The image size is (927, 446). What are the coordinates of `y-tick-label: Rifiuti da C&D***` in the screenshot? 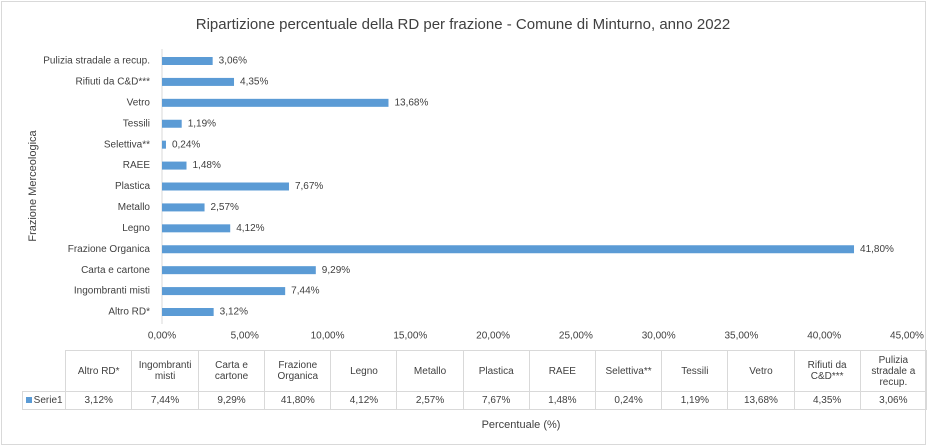 It's located at (113, 82).